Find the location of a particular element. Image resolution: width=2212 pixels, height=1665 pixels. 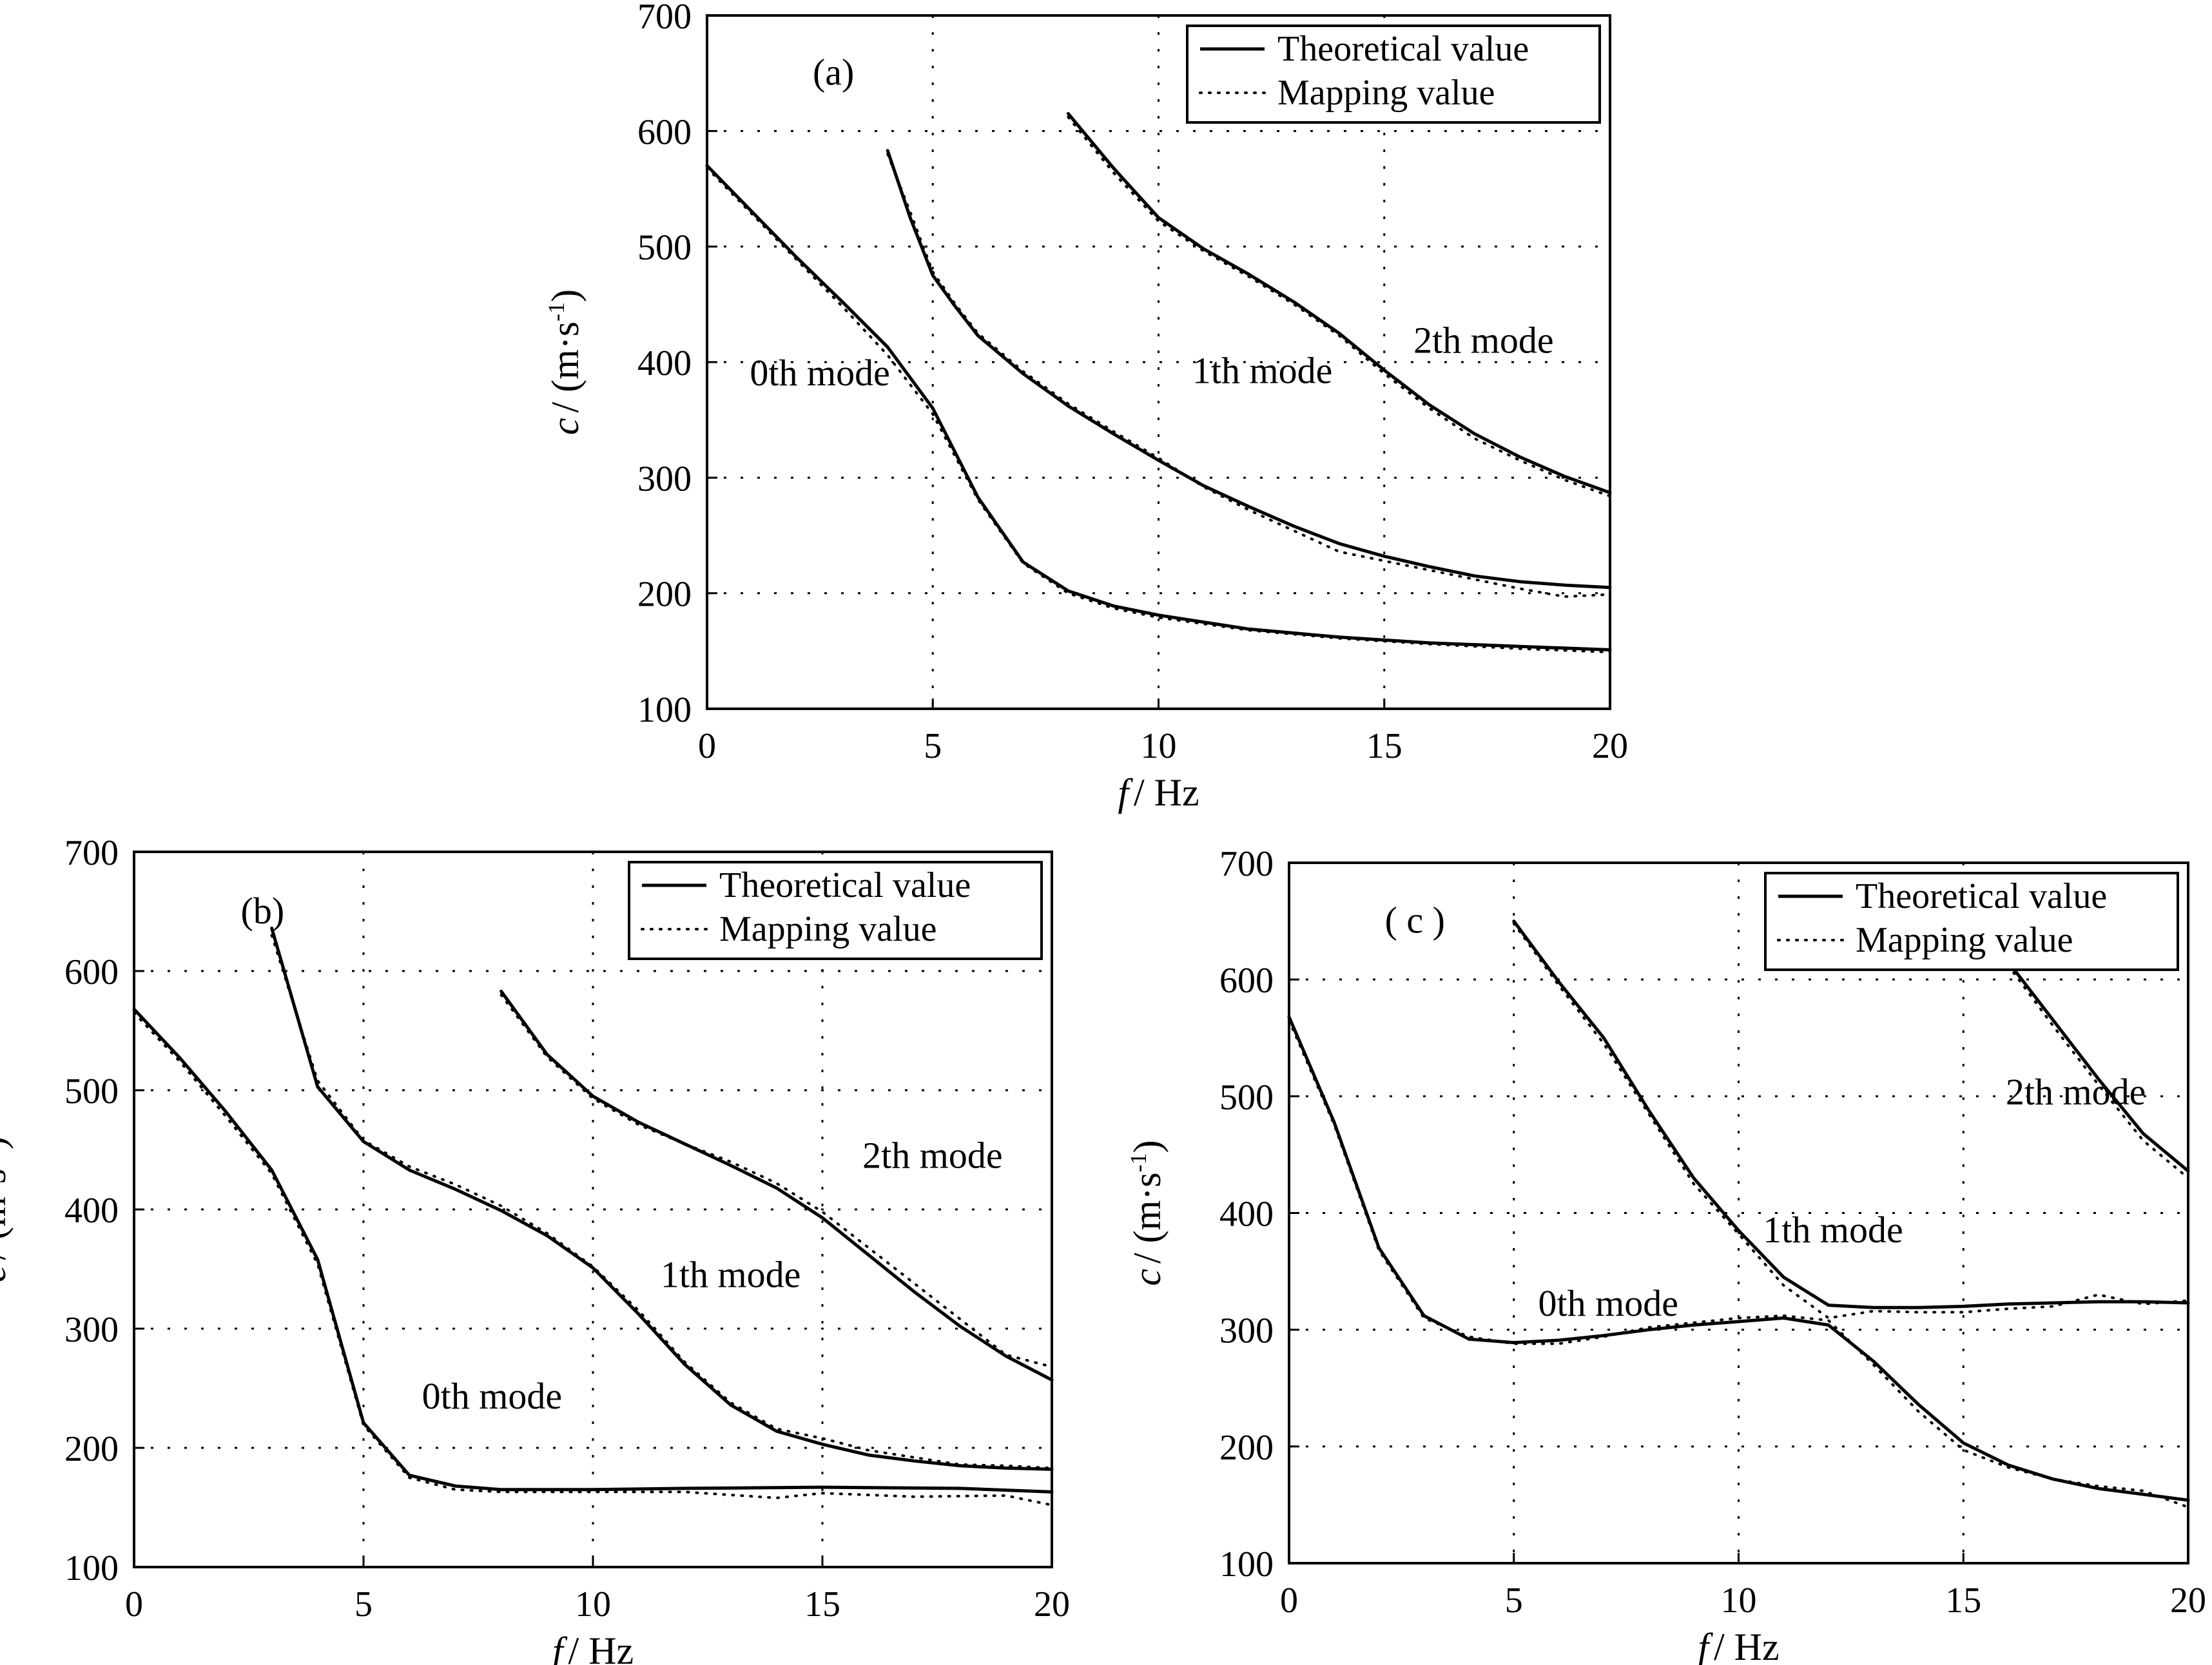

panel-label: (b) is located at coordinates (263, 911).